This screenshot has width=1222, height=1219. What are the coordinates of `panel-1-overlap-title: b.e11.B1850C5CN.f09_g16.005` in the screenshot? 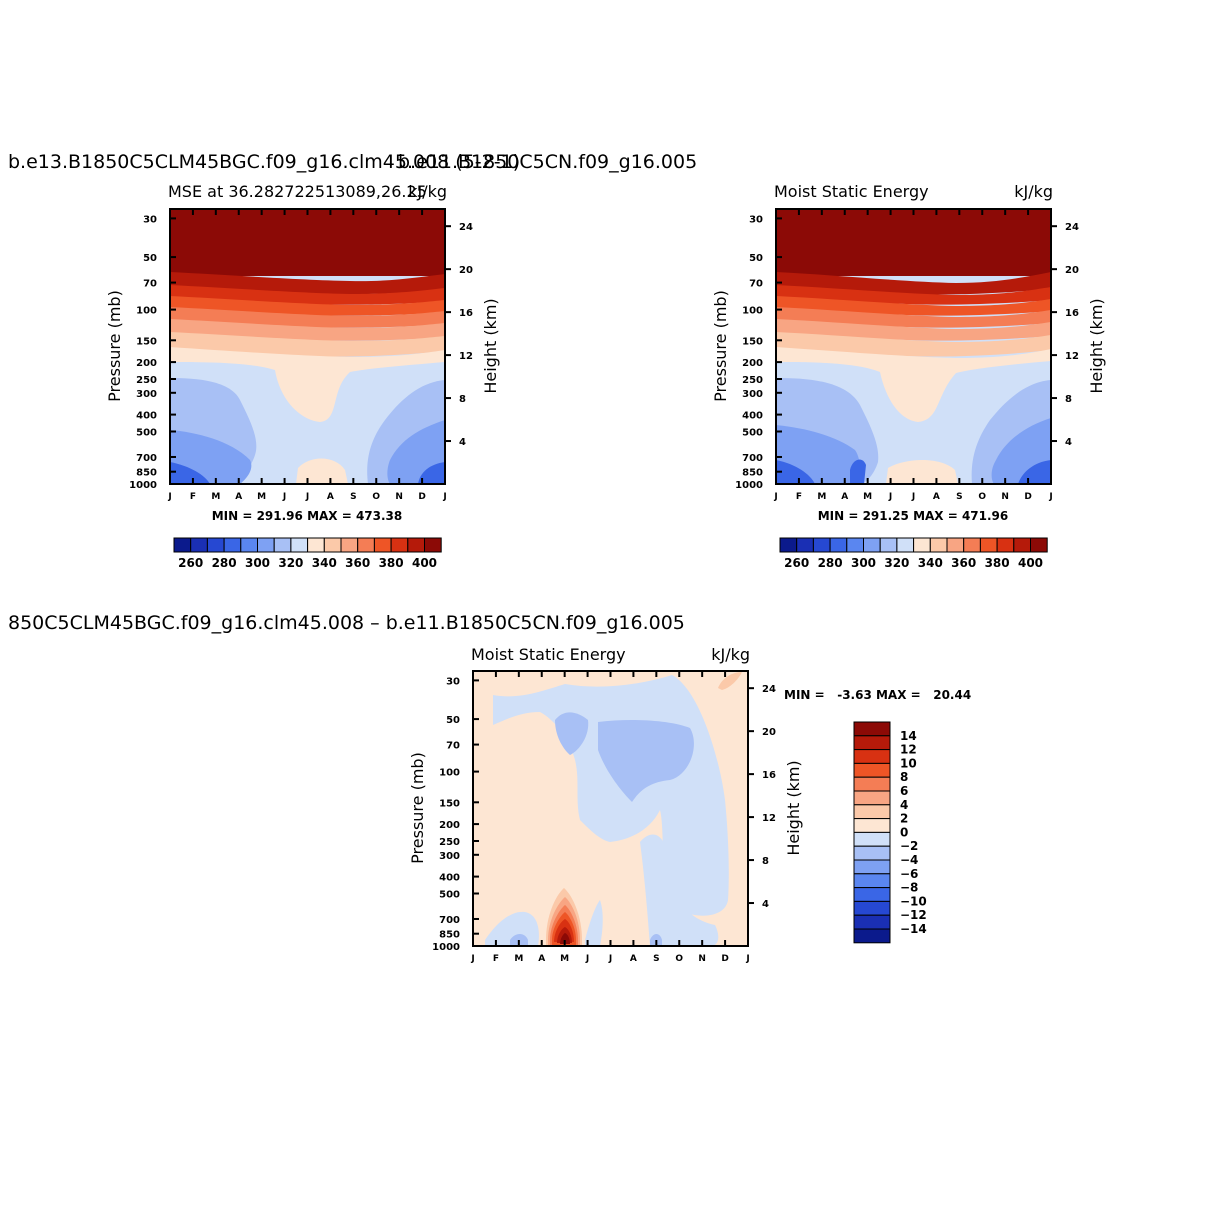 It's located at (547, 162).